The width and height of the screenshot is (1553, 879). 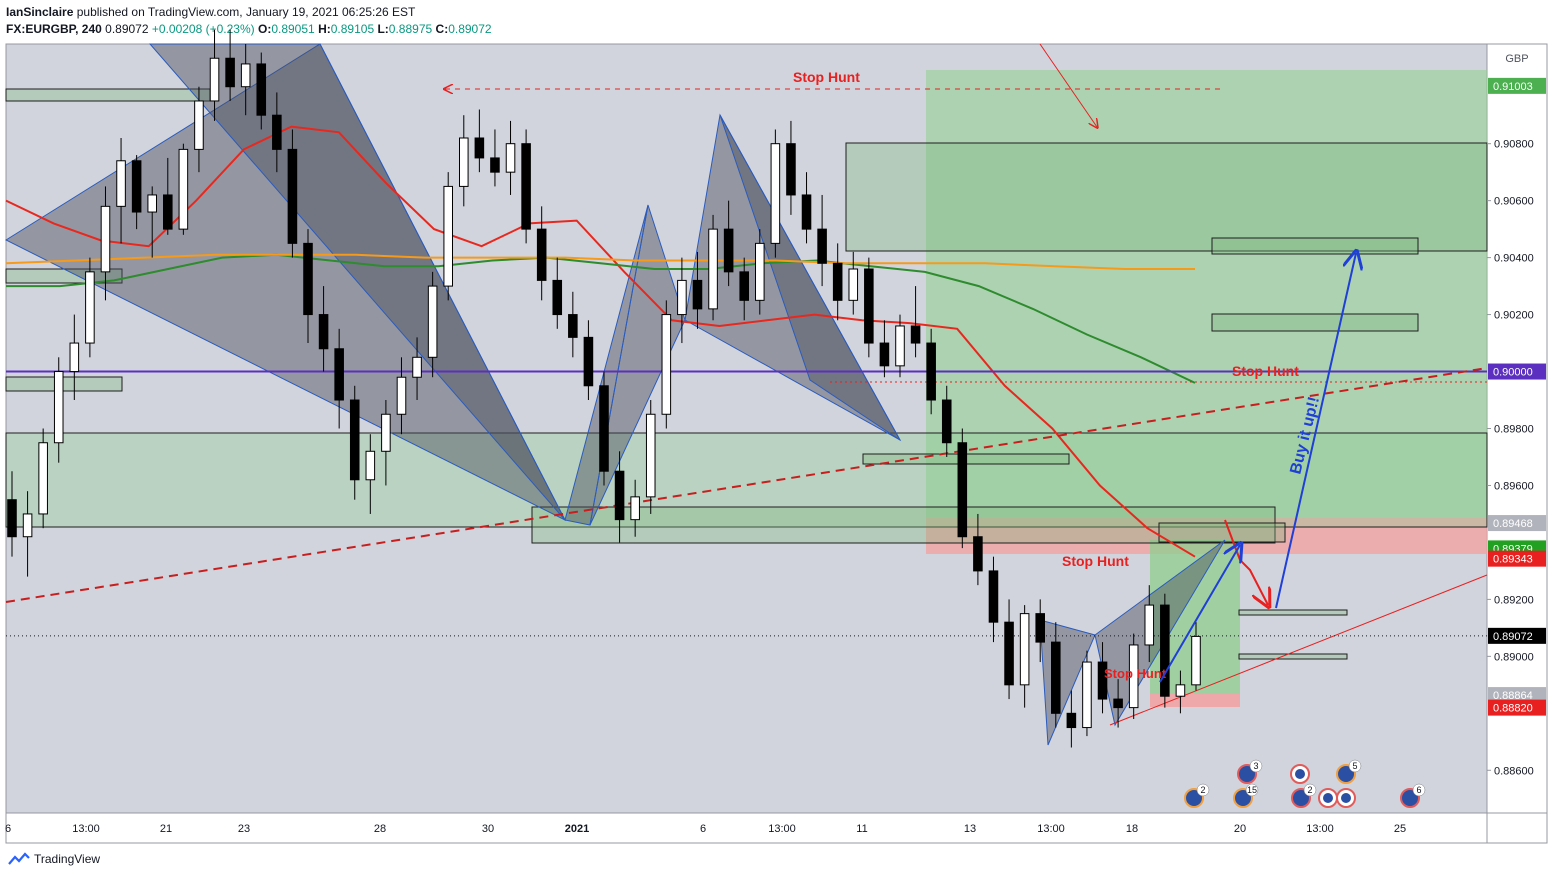 What do you see at coordinates (1068, 85) in the screenshot?
I see `red-arrow` at bounding box center [1068, 85].